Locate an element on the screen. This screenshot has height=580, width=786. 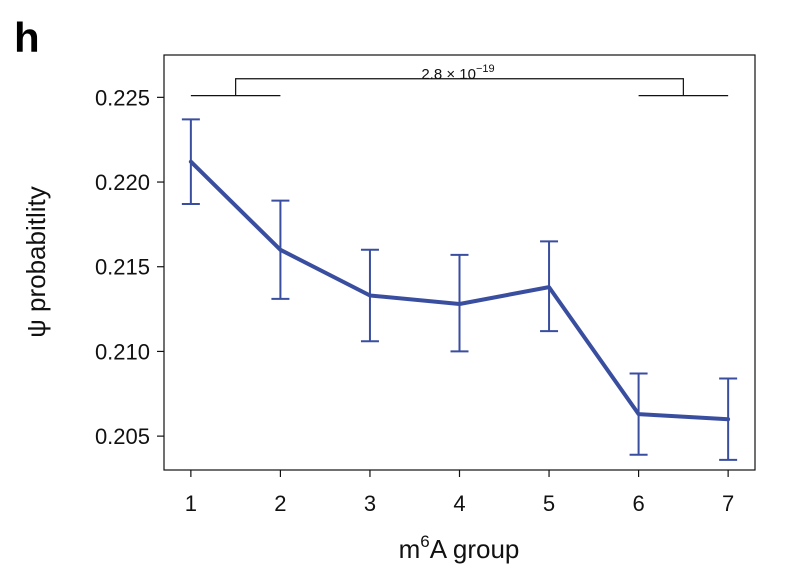
x-tick-label: 3 is located at coordinates (370, 503).